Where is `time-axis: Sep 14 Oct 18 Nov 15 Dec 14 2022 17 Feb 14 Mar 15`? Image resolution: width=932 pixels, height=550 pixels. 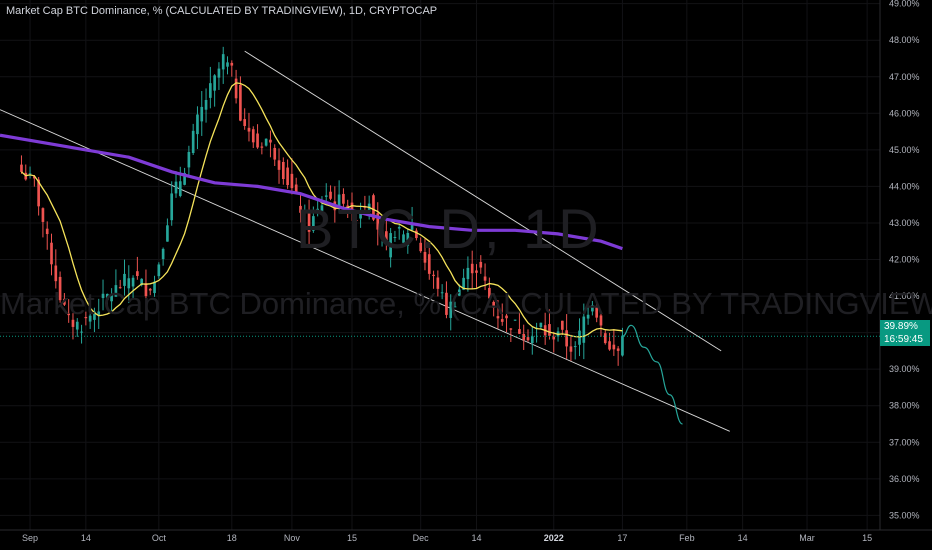
time-axis: Sep 14 Oct 18 Nov 15 Dec 14 2022 17 Feb 14 Mar 15 is located at coordinates (447, 538).